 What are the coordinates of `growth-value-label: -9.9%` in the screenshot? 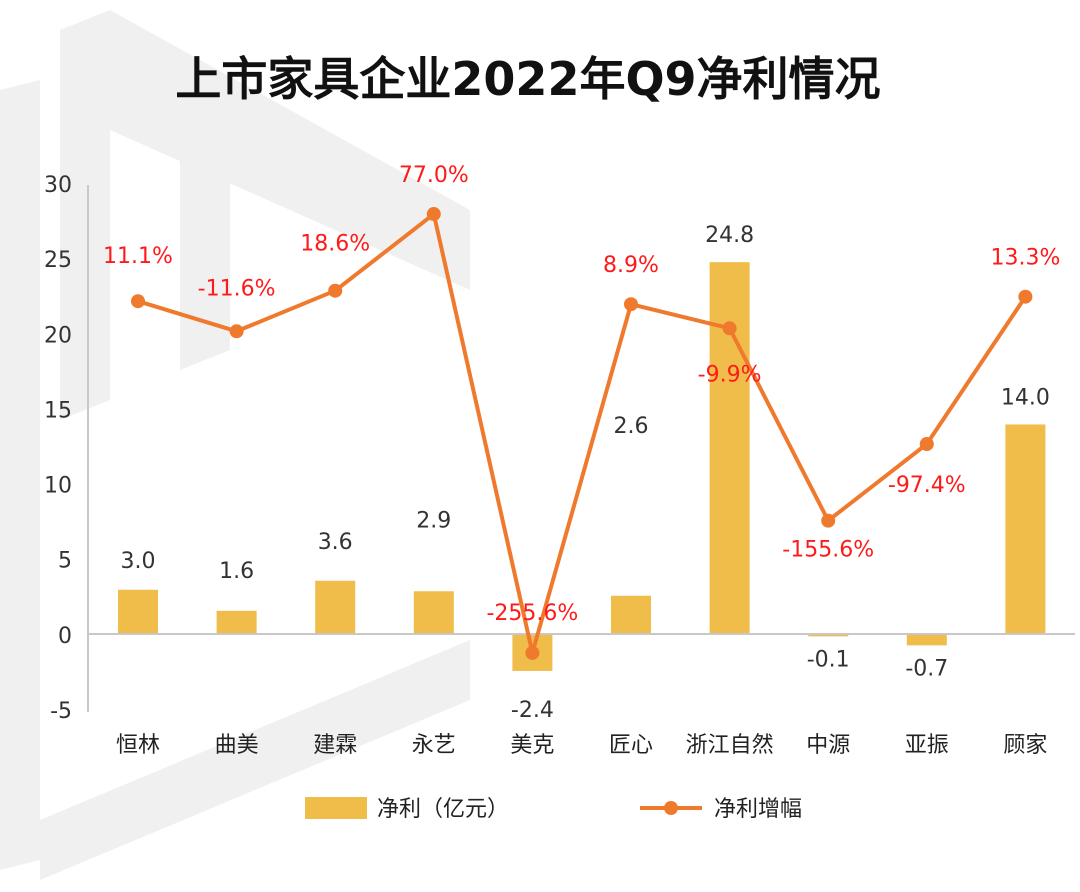 It's located at (730, 374).